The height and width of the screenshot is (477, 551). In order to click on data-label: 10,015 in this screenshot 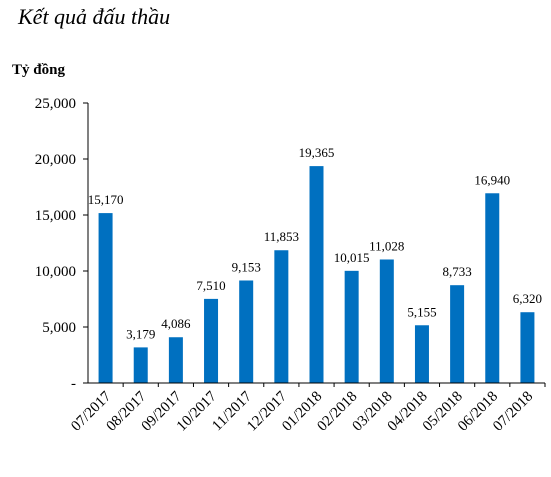, I will do `click(352, 257)`.